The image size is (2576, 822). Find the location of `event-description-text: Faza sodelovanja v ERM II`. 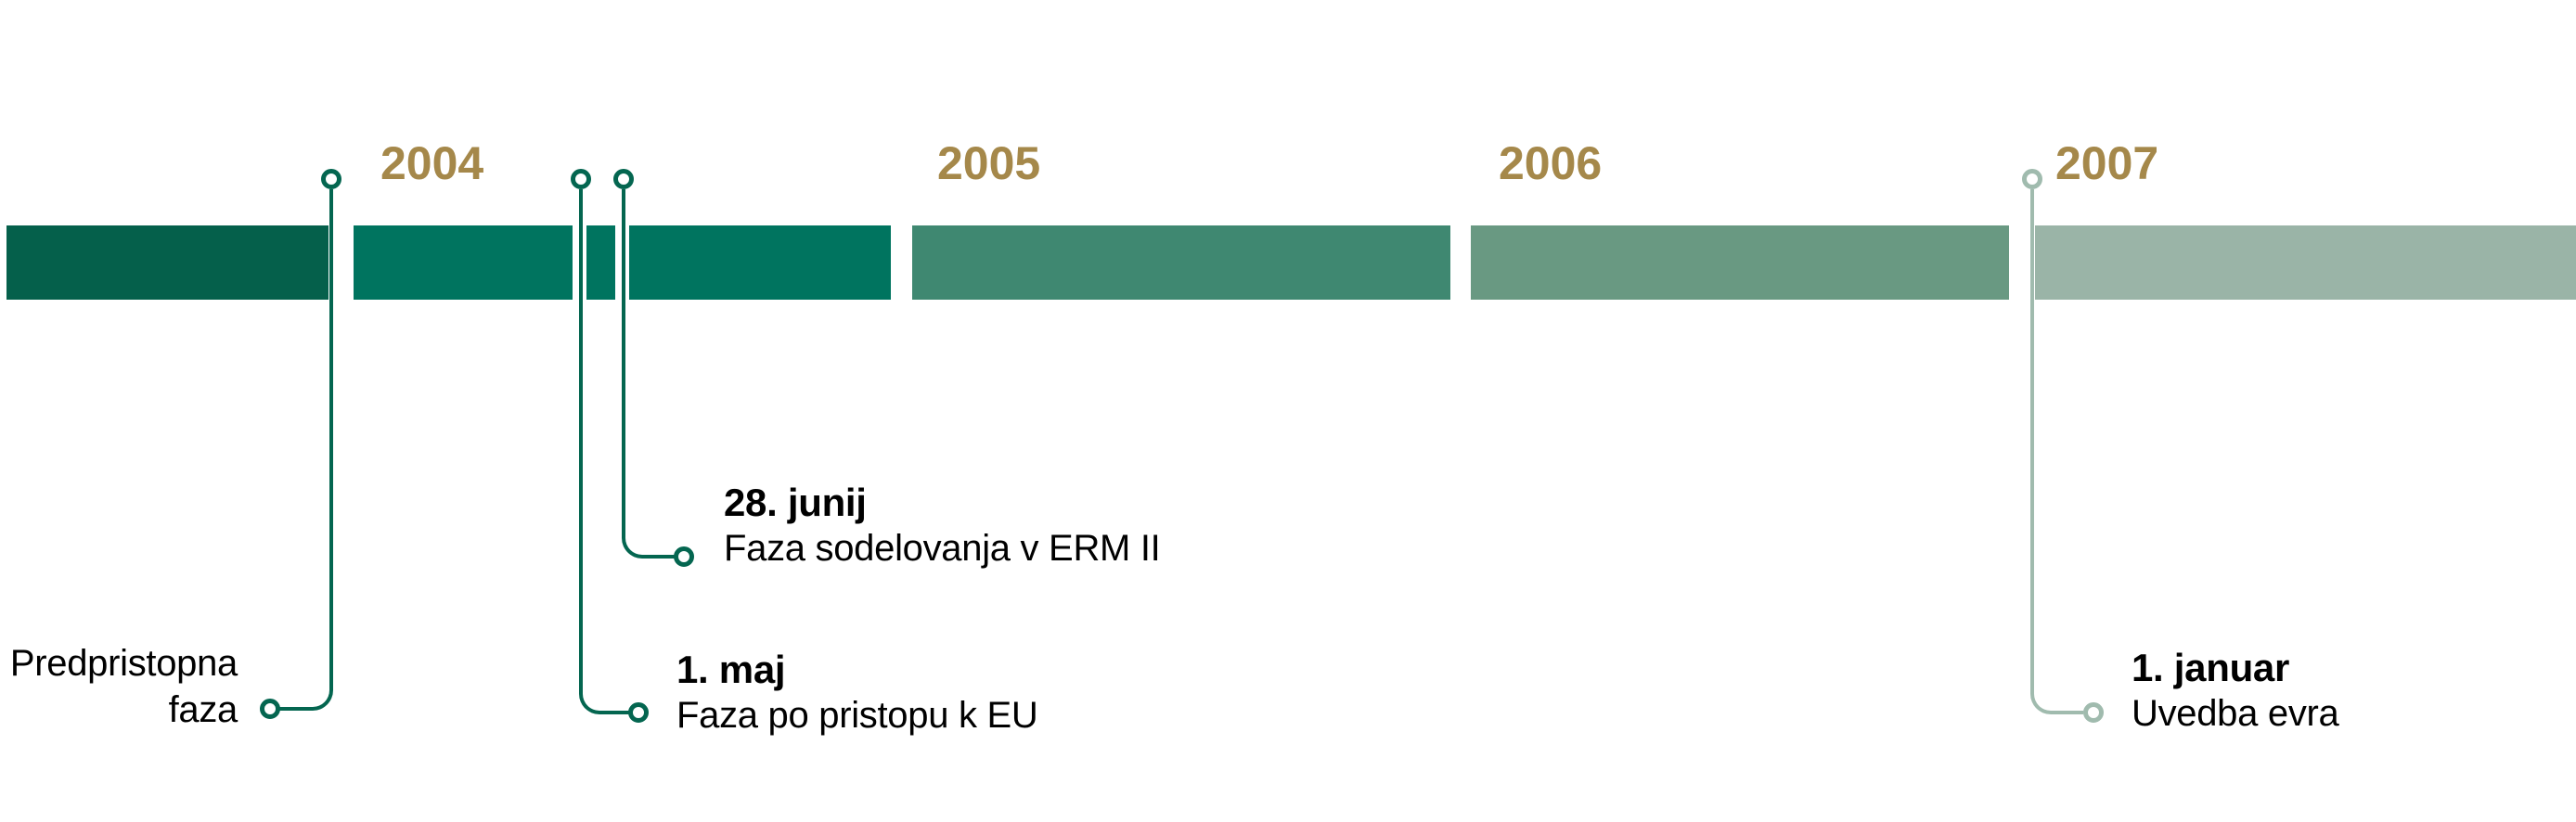

event-description-text: Faza sodelovanja v ERM II is located at coordinates (942, 548).